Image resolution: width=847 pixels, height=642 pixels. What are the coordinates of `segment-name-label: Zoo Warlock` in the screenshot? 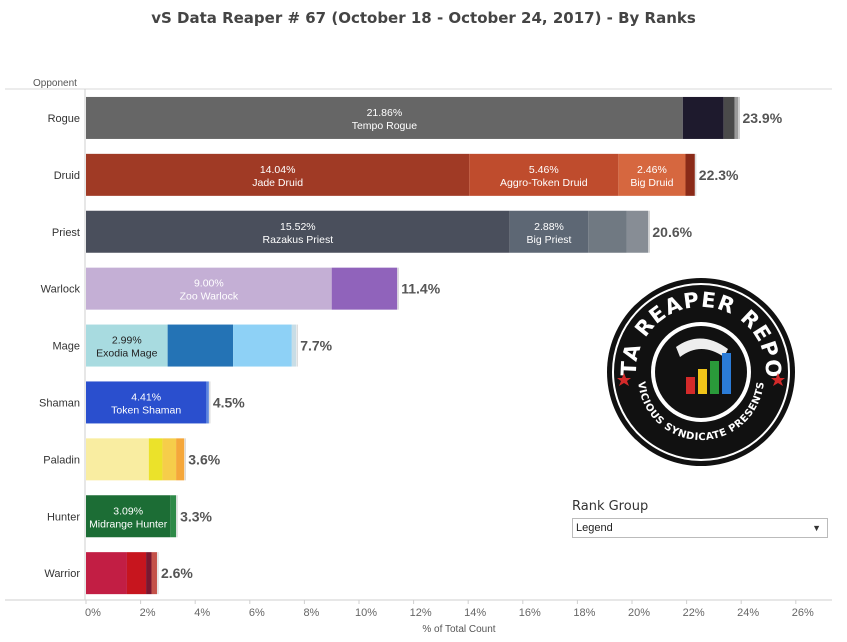 It's located at (209, 297).